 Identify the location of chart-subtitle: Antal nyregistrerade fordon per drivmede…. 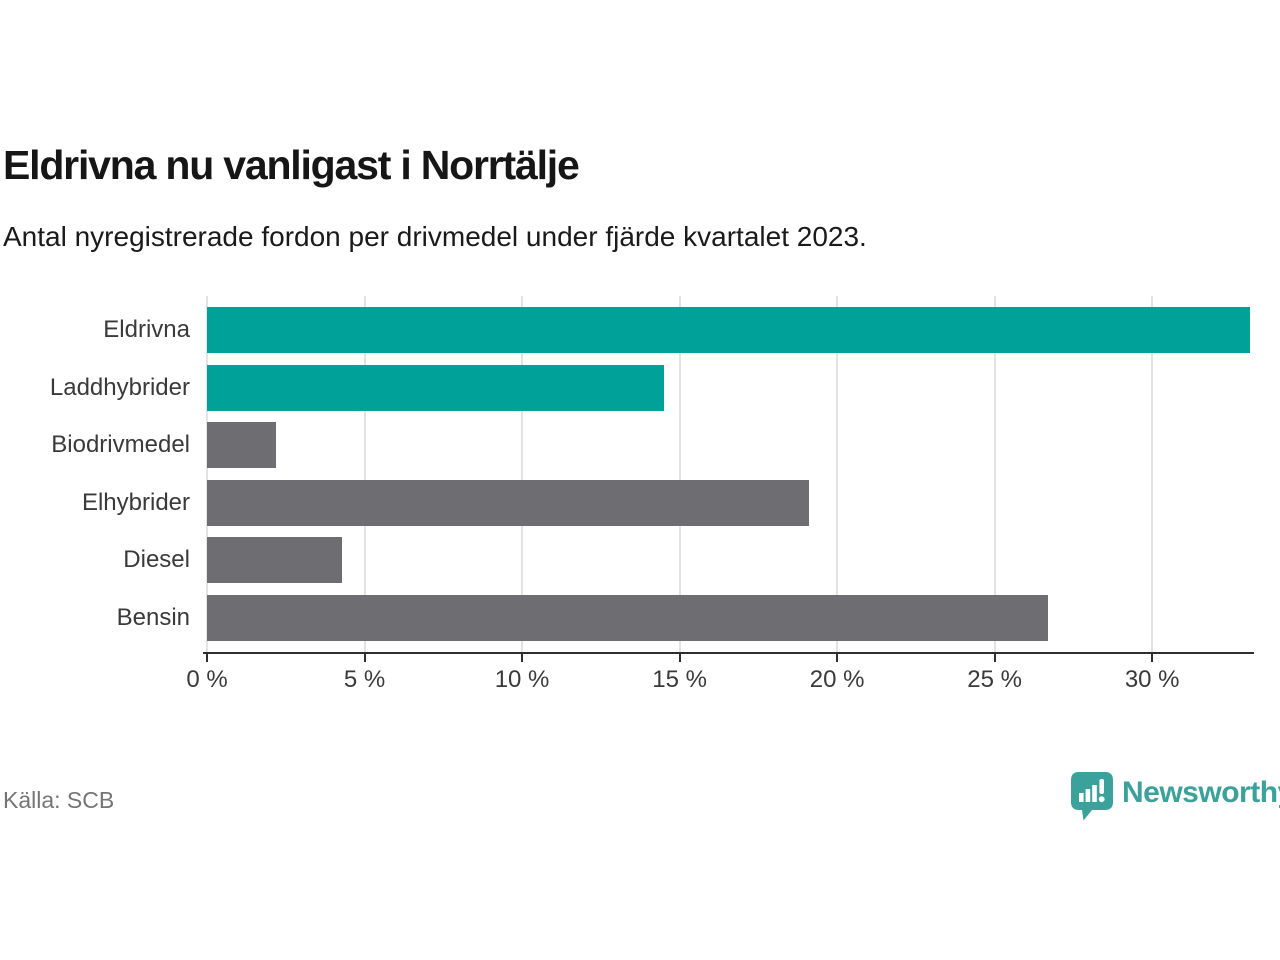
(435, 236).